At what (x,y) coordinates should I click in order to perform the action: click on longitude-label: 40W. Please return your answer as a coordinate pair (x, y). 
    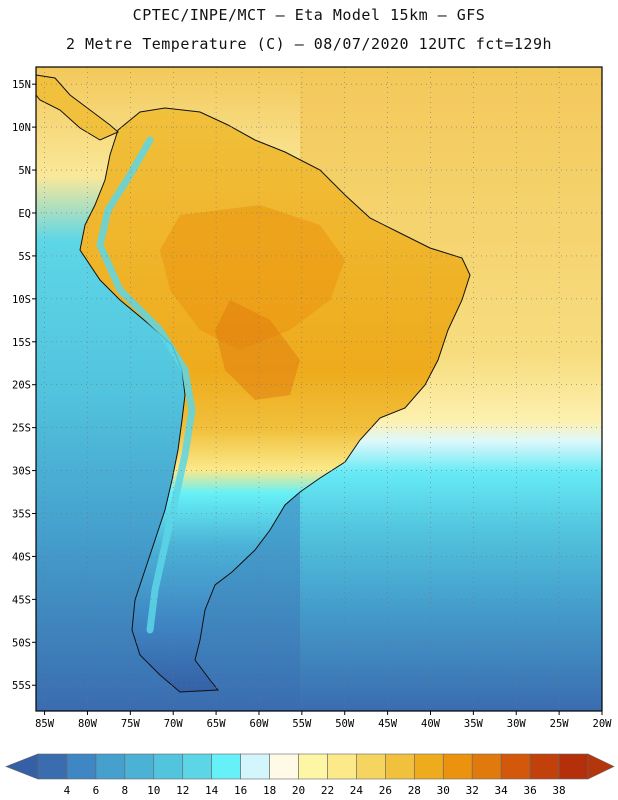
    Looking at the image, I should click on (431, 724).